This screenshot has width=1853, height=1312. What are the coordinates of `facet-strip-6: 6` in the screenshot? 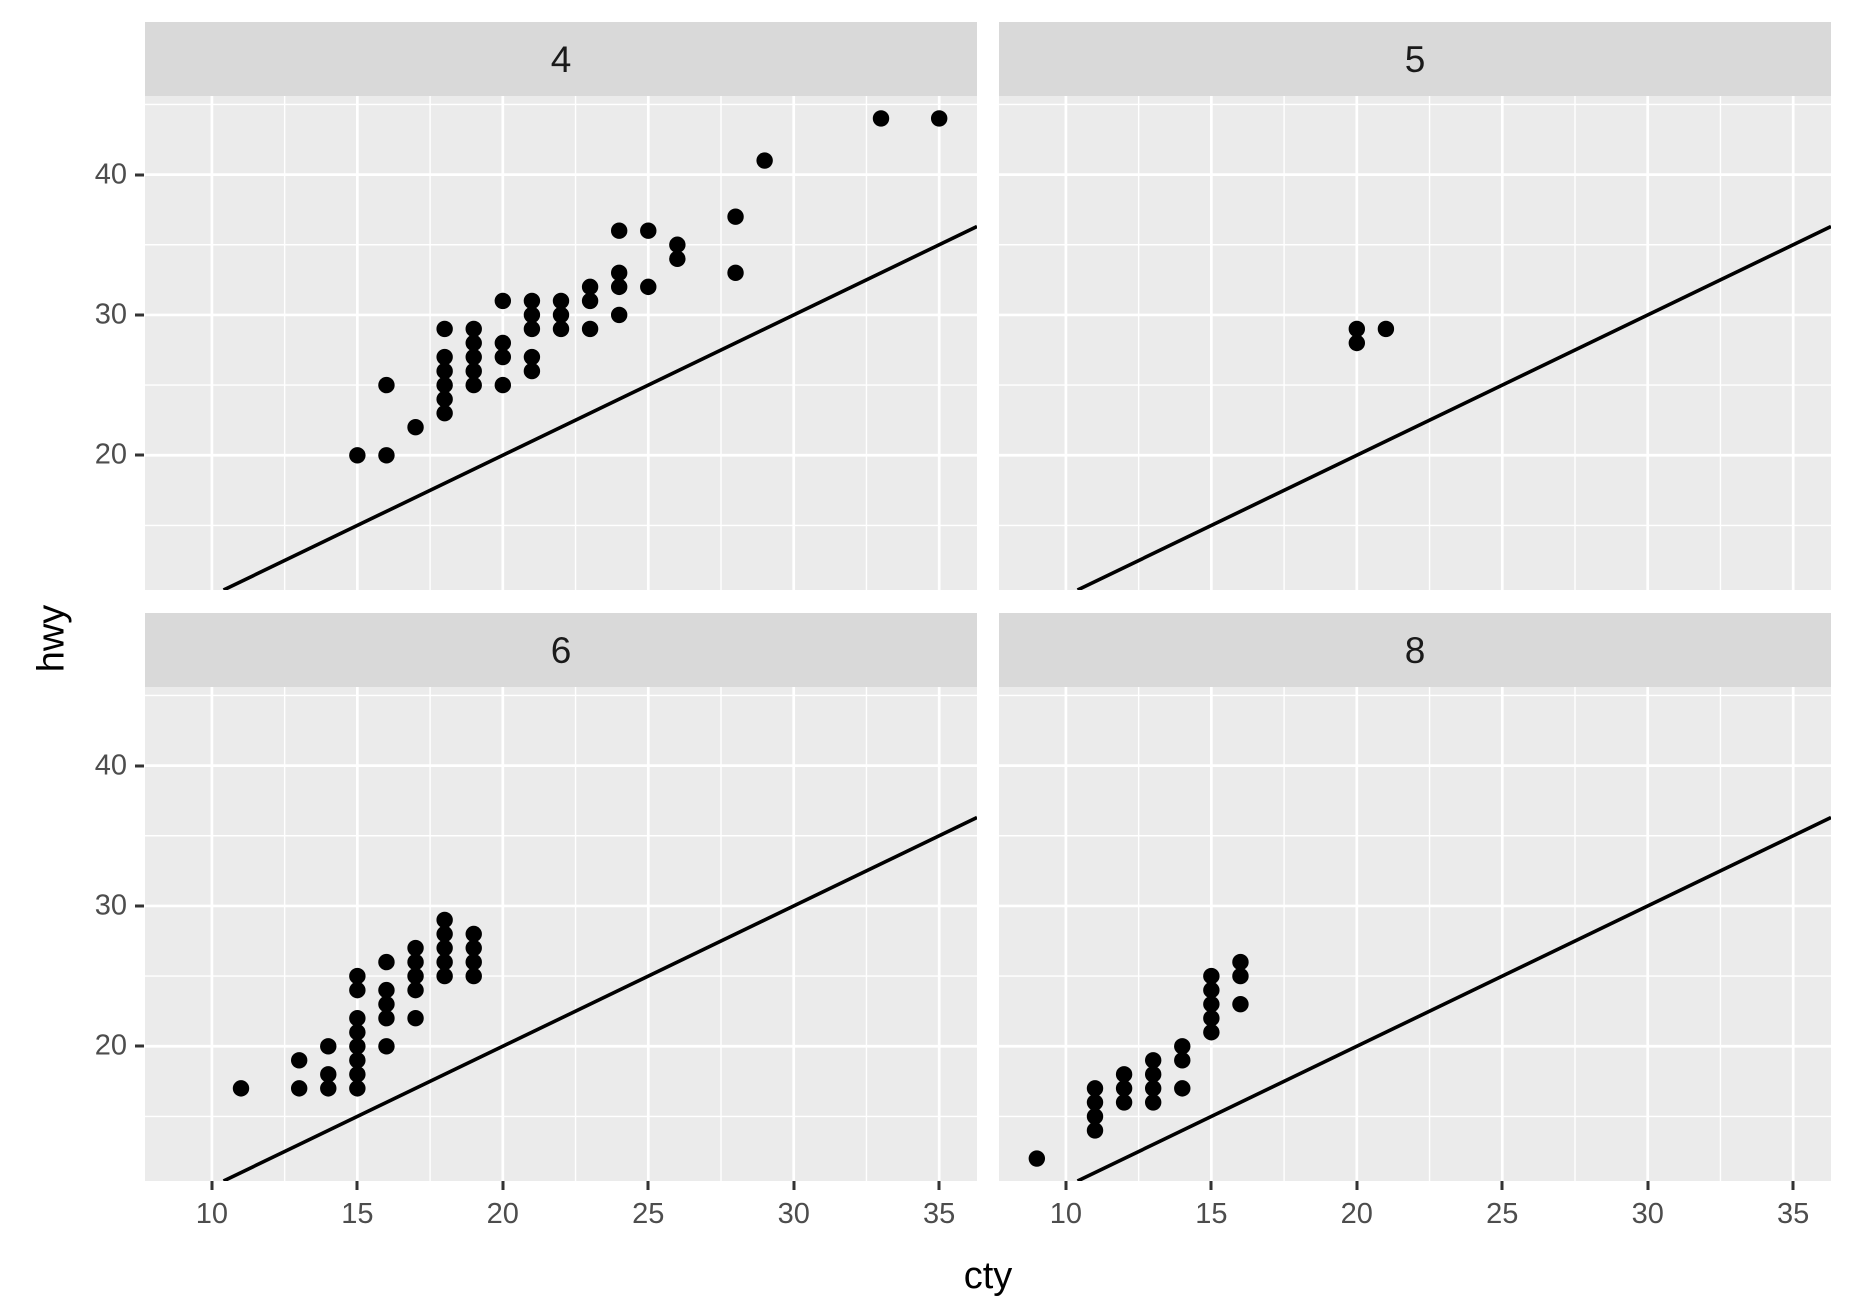 It's located at (561, 650).